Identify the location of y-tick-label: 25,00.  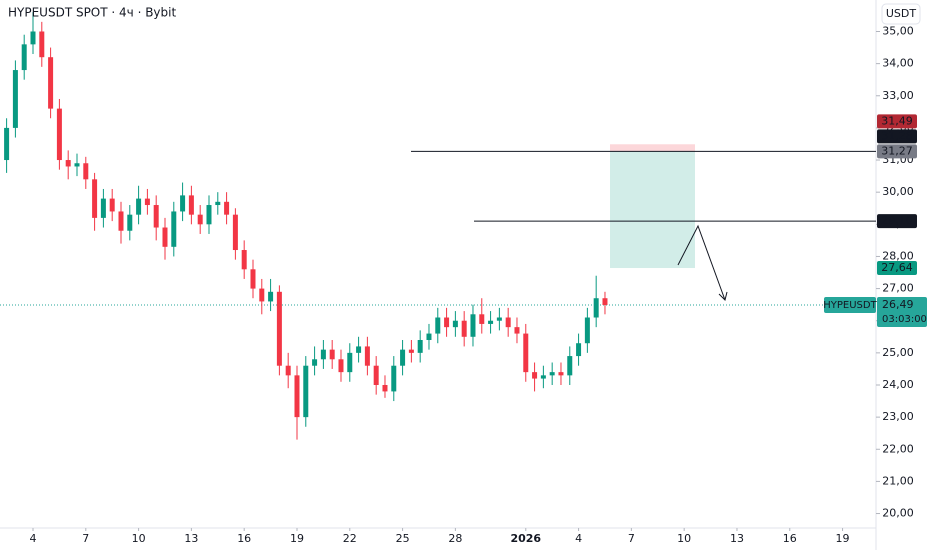
(898, 352).